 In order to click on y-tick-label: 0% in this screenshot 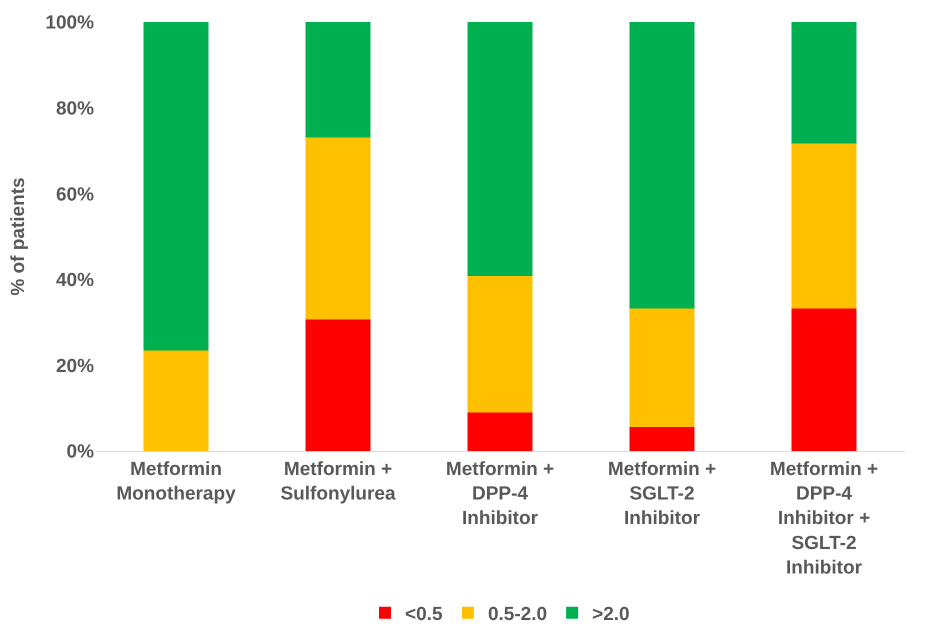, I will do `click(80, 452)`.